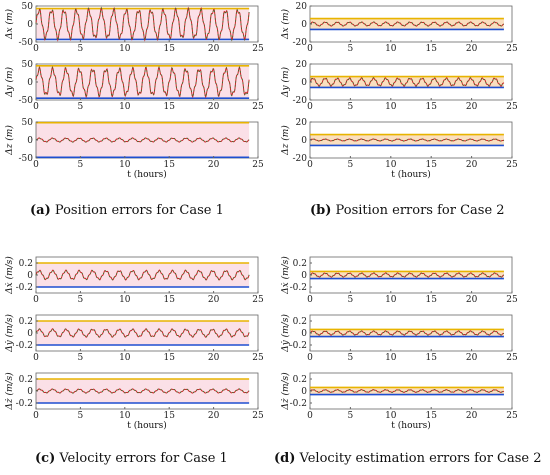 The width and height of the screenshot is (550, 475). What do you see at coordinates (399, 401) in the screenshot?
I see `subplot-d-3: 0 5 10 15 20 250.20-0.2Δż (m/s)t (hours)` at bounding box center [399, 401].